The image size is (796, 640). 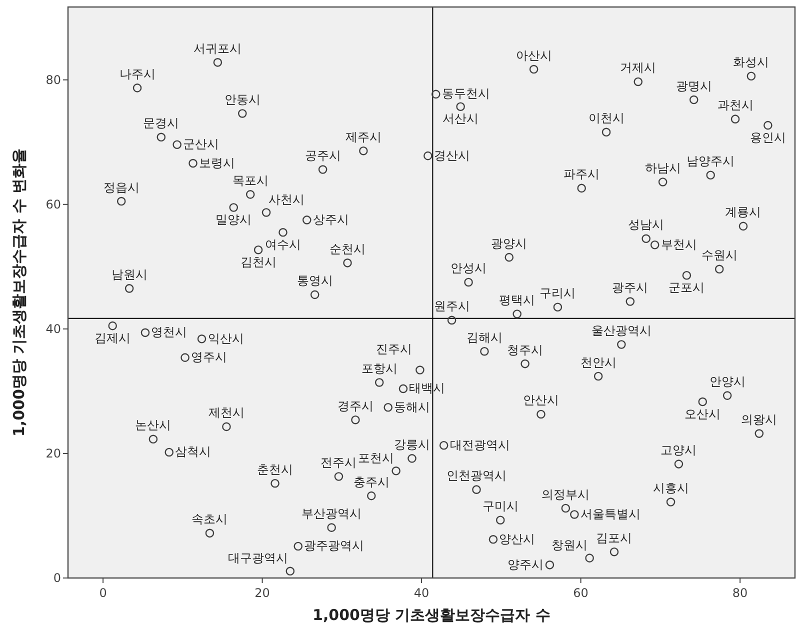 I want to click on annotation: 구리시, so click(x=558, y=293).